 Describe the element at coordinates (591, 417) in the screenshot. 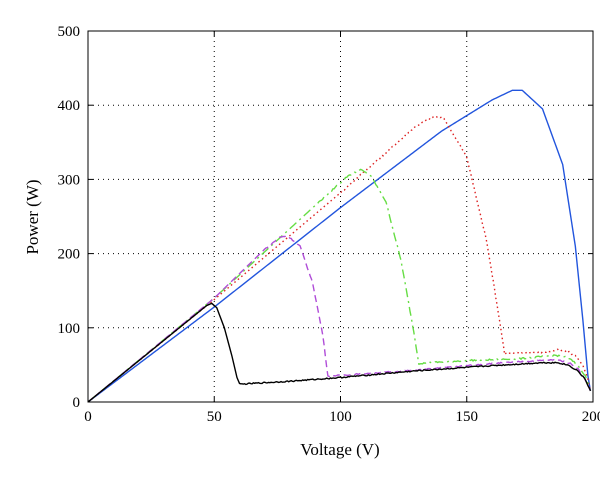

I see `x-tick-label: 200` at that location.